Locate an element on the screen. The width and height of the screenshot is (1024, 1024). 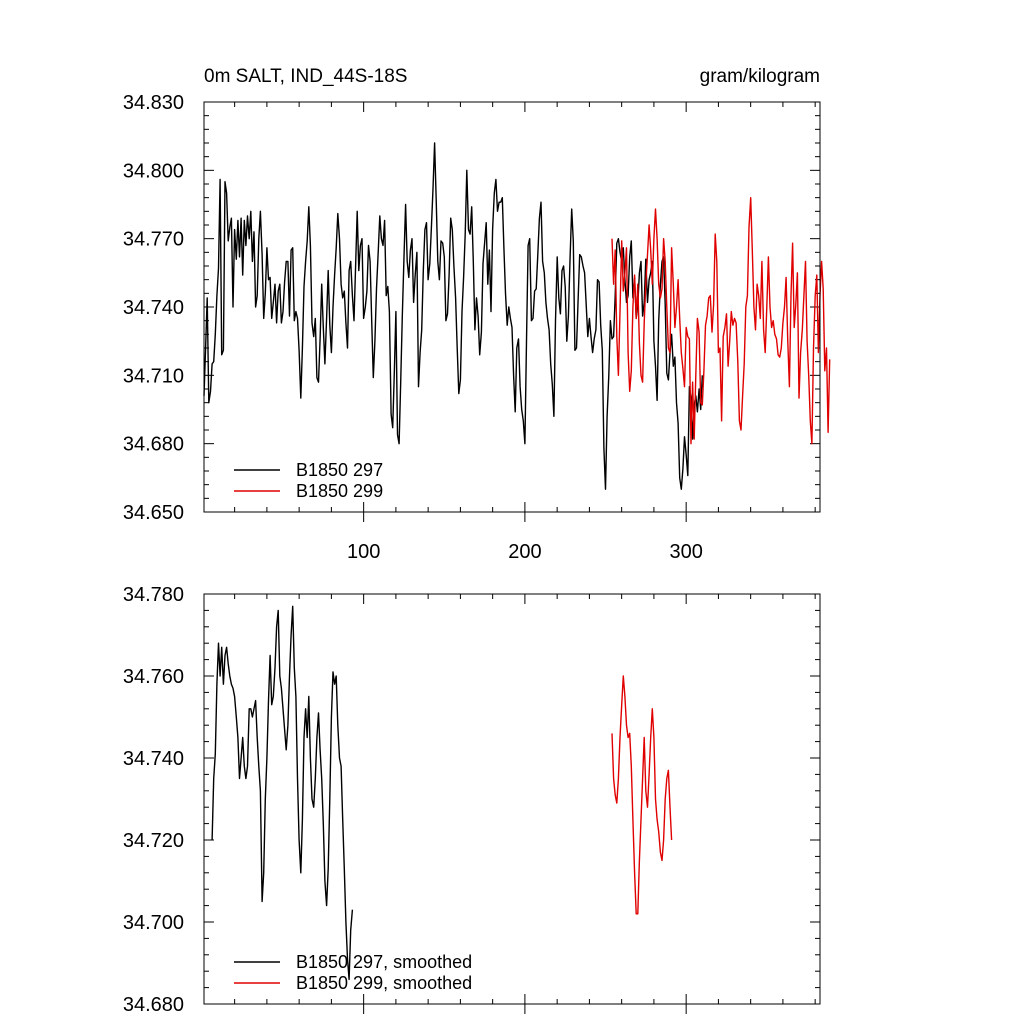
x-tick-label: 200 is located at coordinates (524, 552).